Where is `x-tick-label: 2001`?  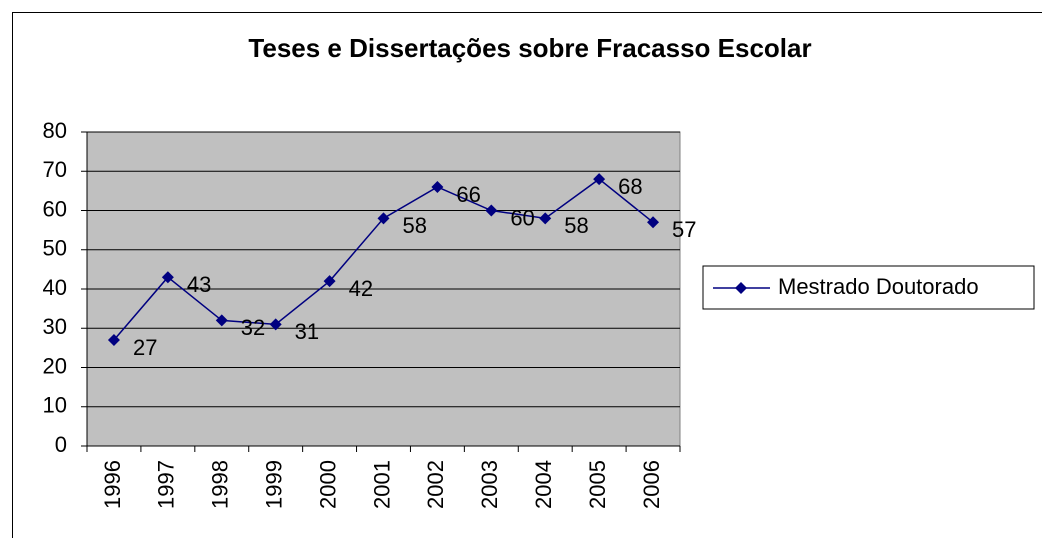
x-tick-label: 2001 is located at coordinates (381, 484).